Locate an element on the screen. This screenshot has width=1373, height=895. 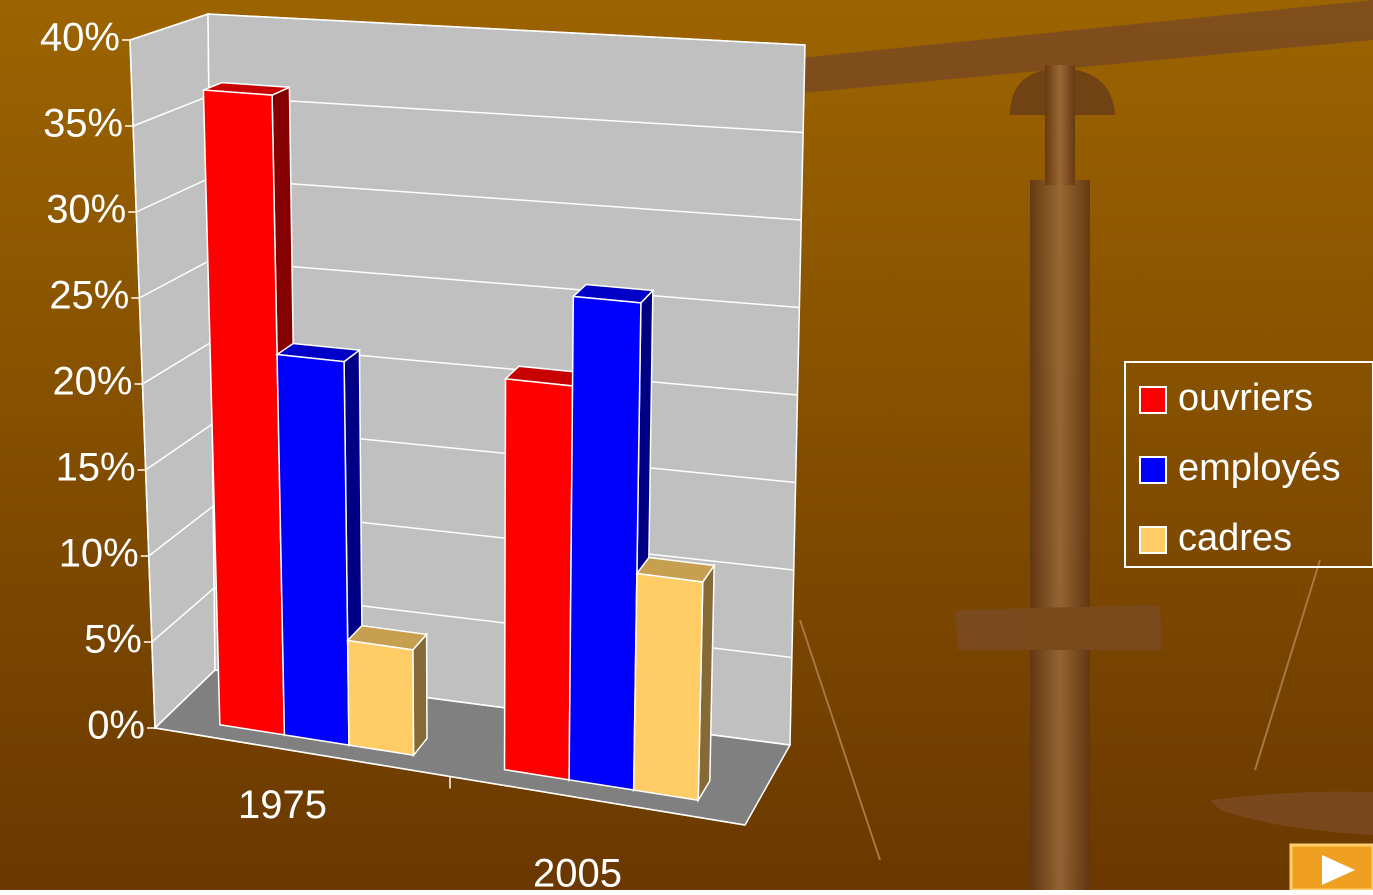
legend-label: cadres is located at coordinates (1235, 538).